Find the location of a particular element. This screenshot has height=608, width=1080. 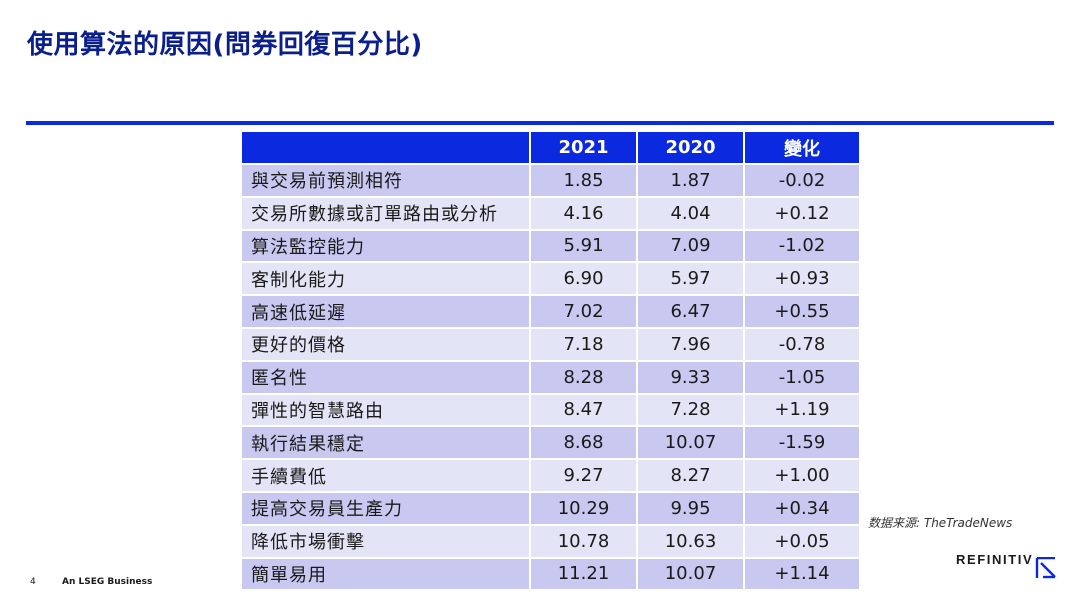

value-2020: 4.04 is located at coordinates (691, 214).